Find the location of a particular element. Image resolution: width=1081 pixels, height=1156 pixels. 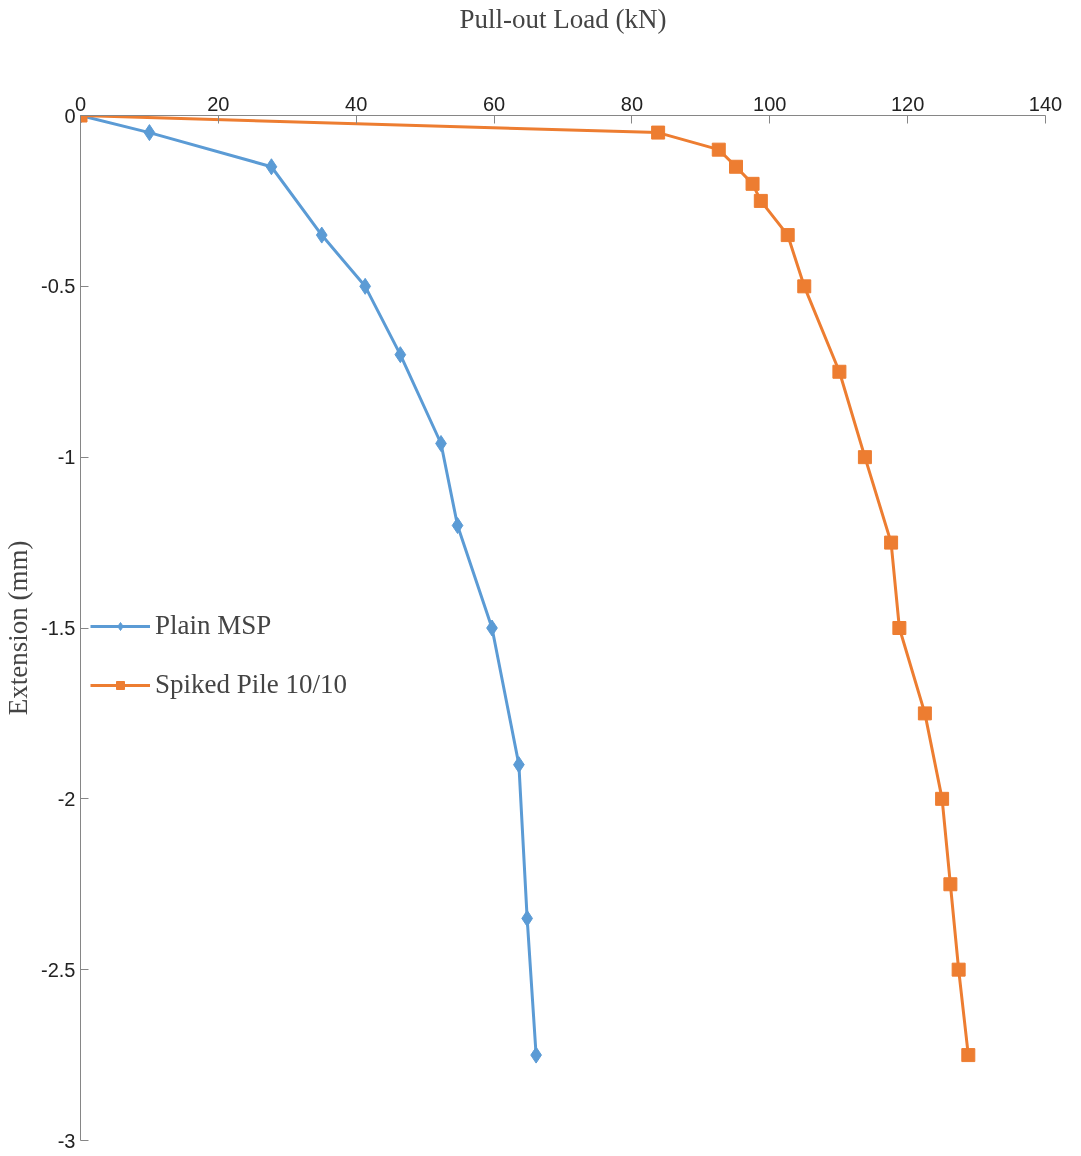

x-tick-label: 140 is located at coordinates (1045, 103).